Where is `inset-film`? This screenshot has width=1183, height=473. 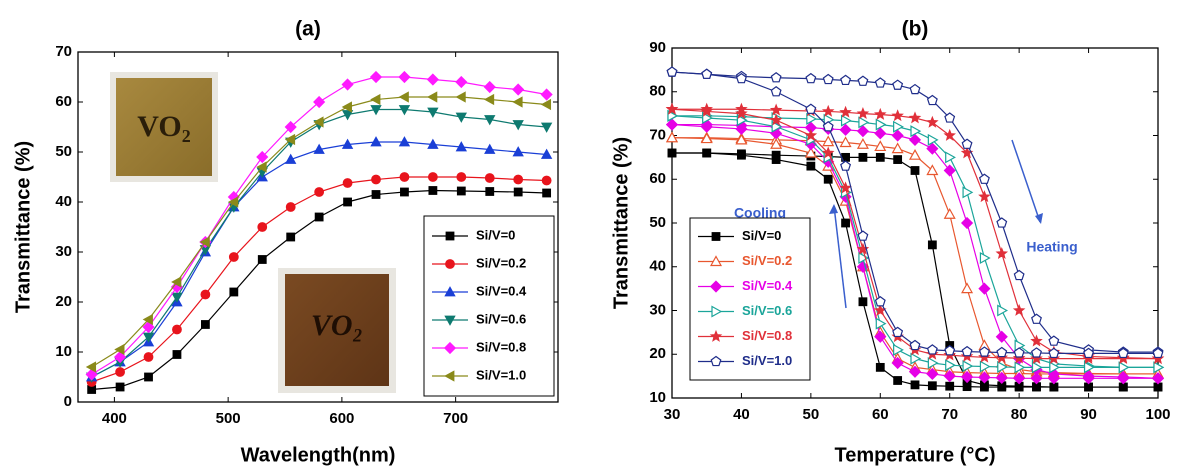 inset-film is located at coordinates (337, 330).